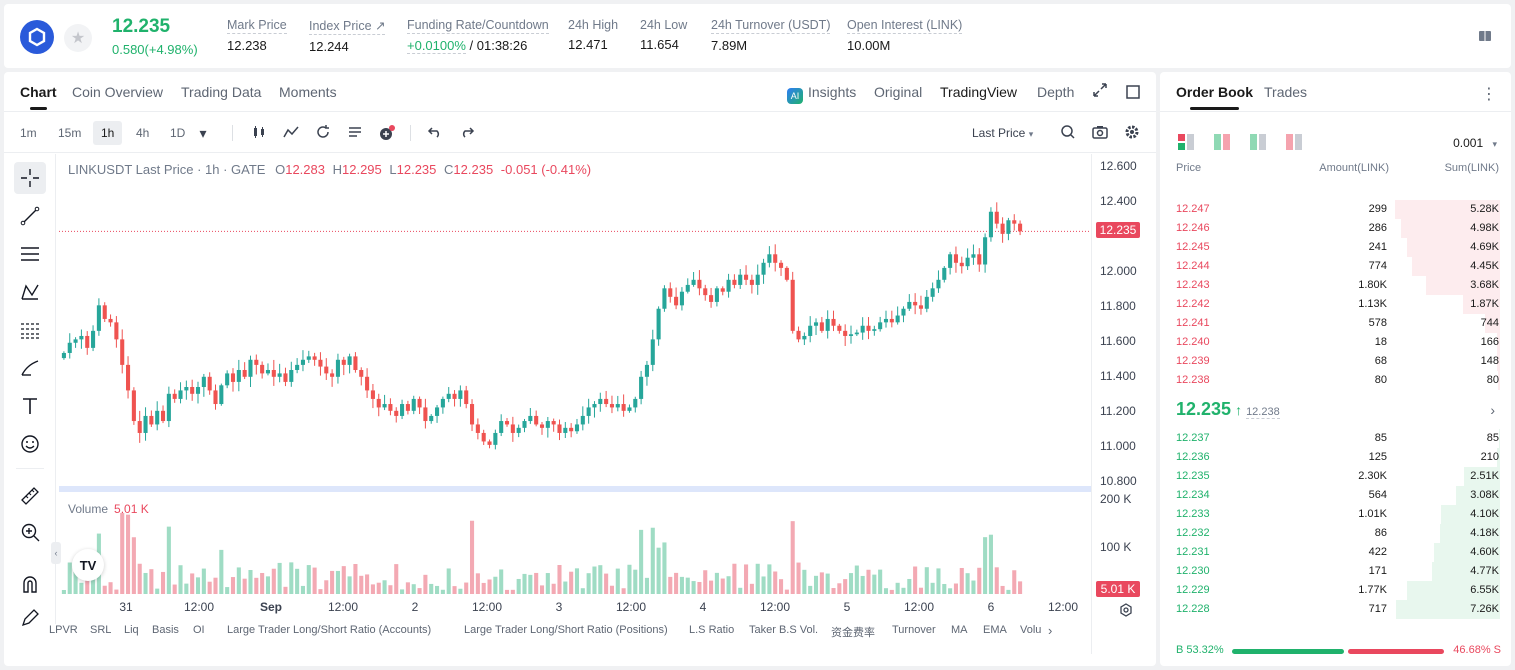 The height and width of the screenshot is (670, 1515). Describe the element at coordinates (203, 133) in the screenshot. I see `timeframe-dropdown-icon: ▾` at that location.